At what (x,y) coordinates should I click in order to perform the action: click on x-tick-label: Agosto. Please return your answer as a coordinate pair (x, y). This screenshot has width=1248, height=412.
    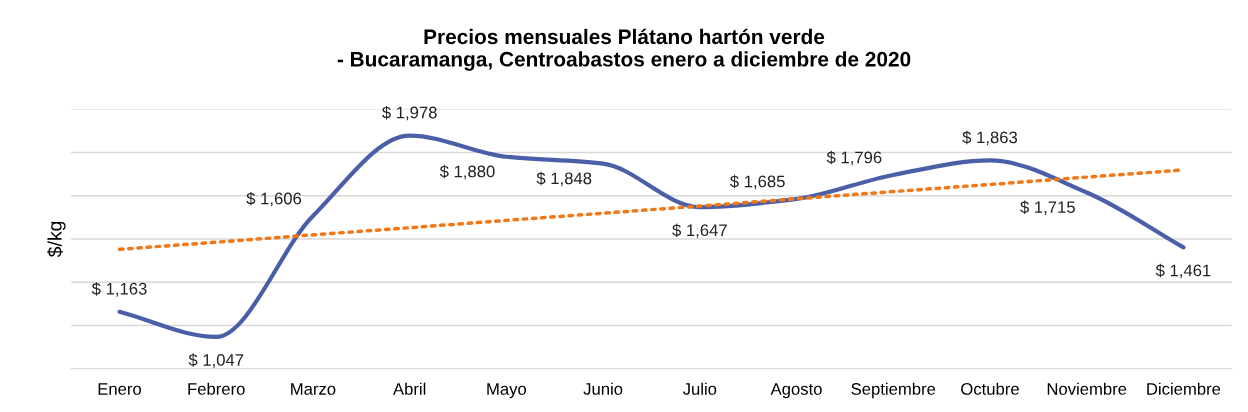
    Looking at the image, I should click on (796, 391).